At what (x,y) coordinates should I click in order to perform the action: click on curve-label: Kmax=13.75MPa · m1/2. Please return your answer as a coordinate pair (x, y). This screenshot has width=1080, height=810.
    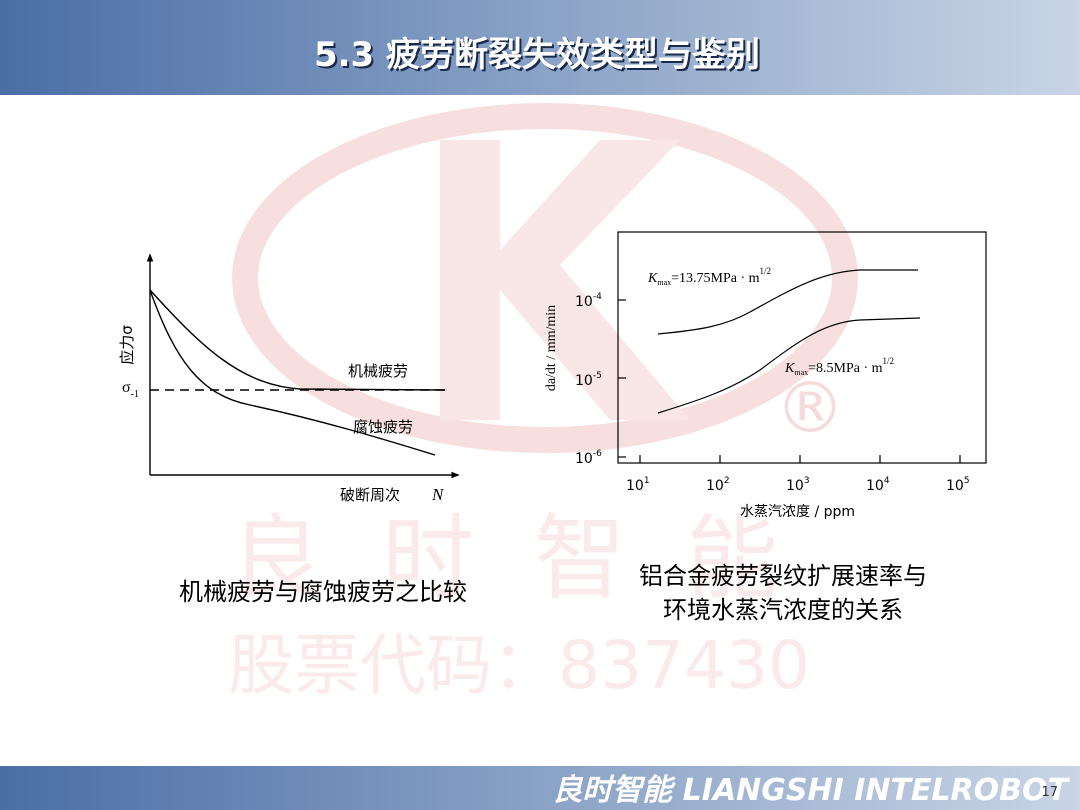
    Looking at the image, I should click on (709, 276).